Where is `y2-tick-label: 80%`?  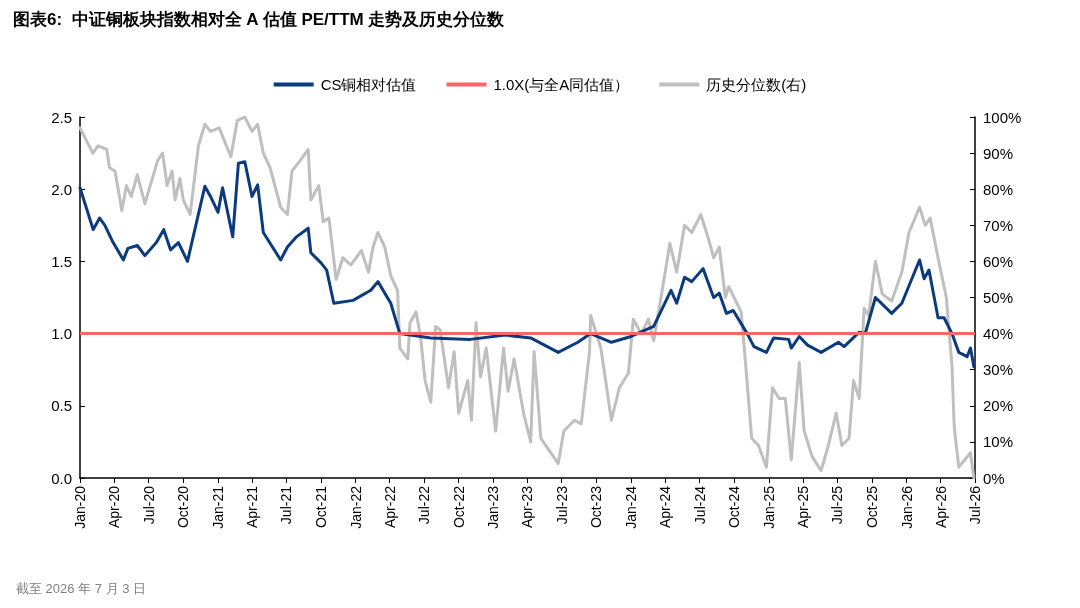 y2-tick-label: 80% is located at coordinates (998, 189).